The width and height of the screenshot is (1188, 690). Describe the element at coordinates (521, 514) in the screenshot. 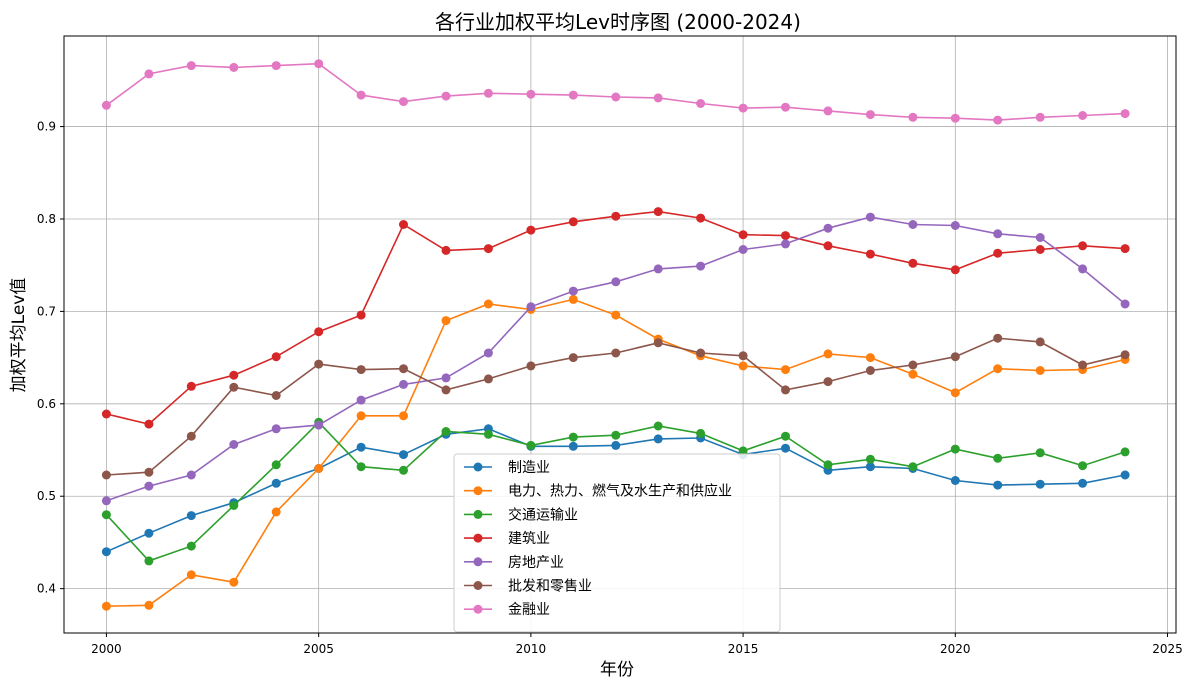

I see `legend-item-2: 交通运输业` at that location.